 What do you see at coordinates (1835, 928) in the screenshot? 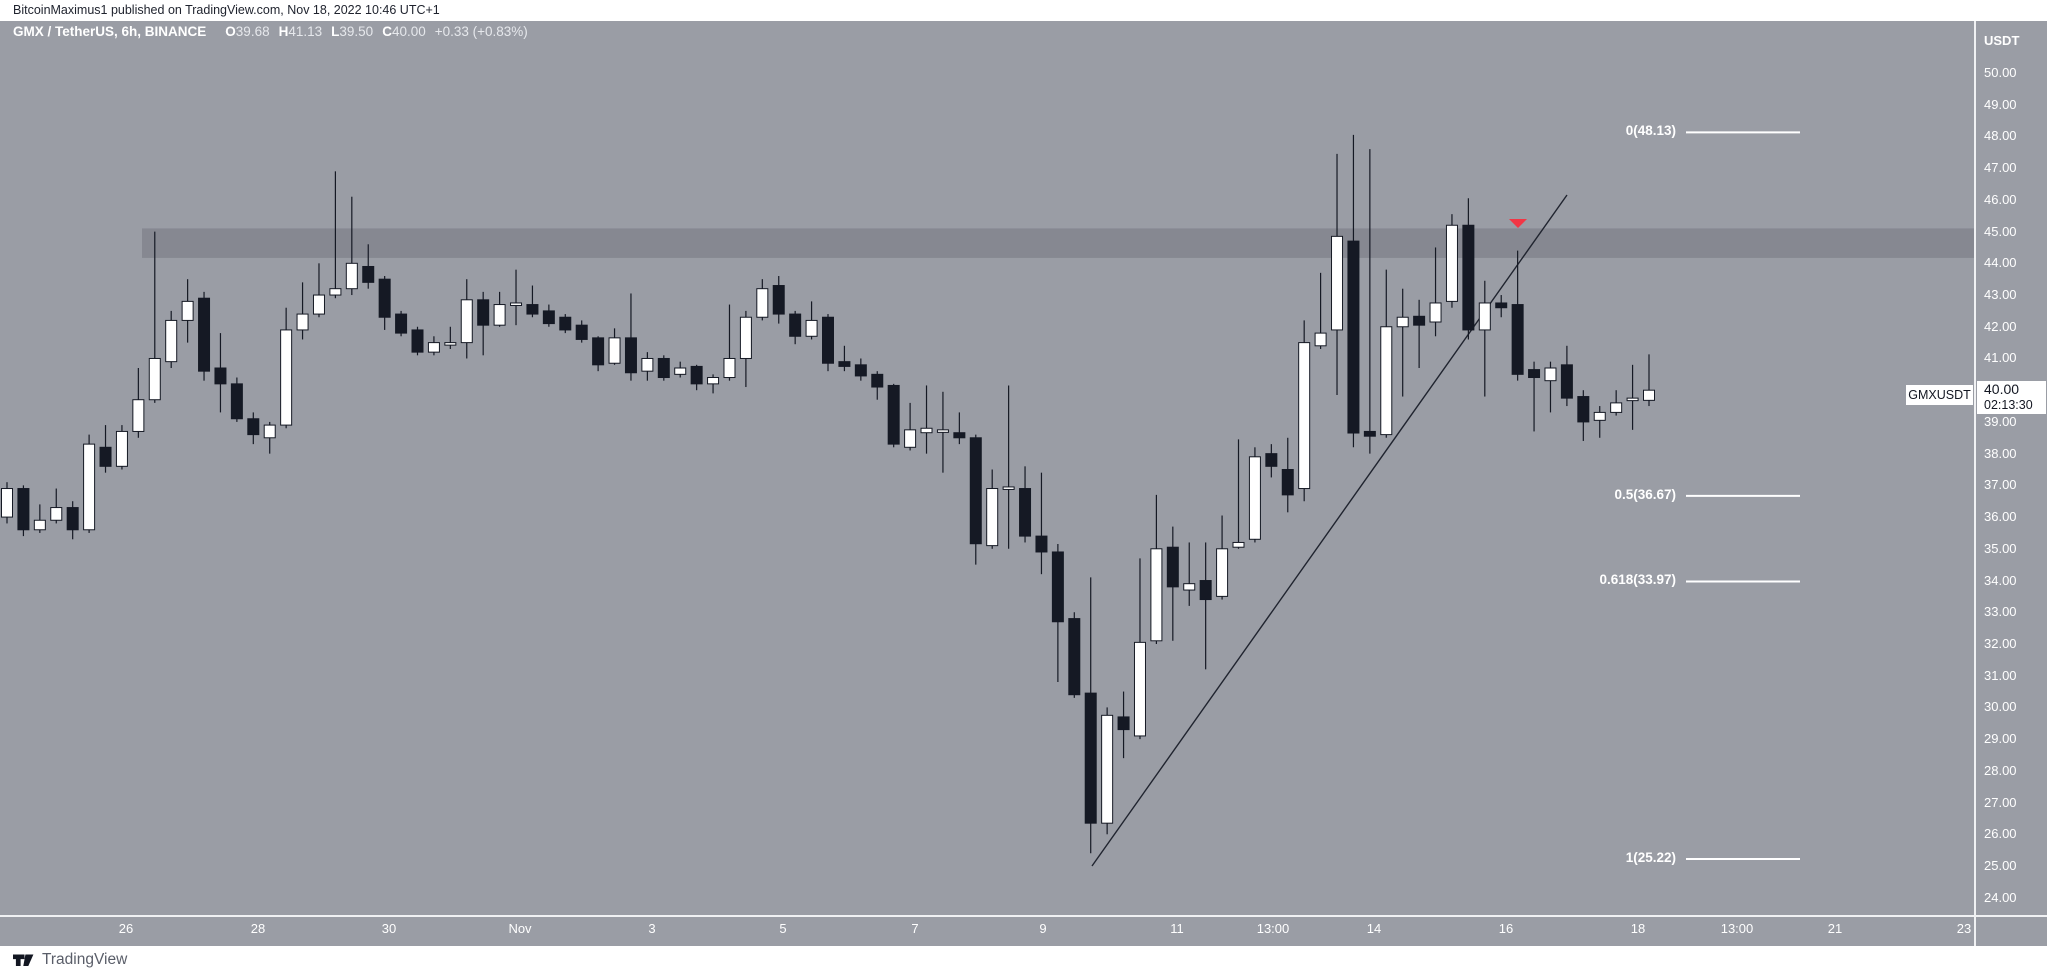
I see `time-tick-label: 21` at bounding box center [1835, 928].